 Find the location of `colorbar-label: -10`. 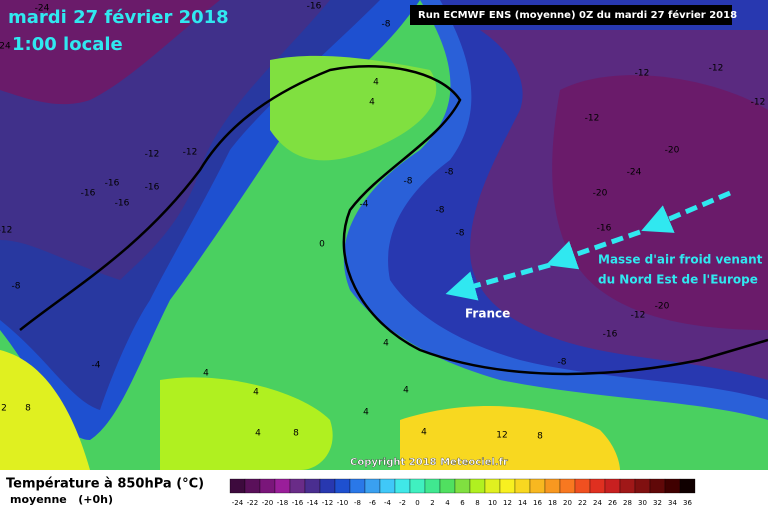

colorbar-label: -10 is located at coordinates (342, 503).